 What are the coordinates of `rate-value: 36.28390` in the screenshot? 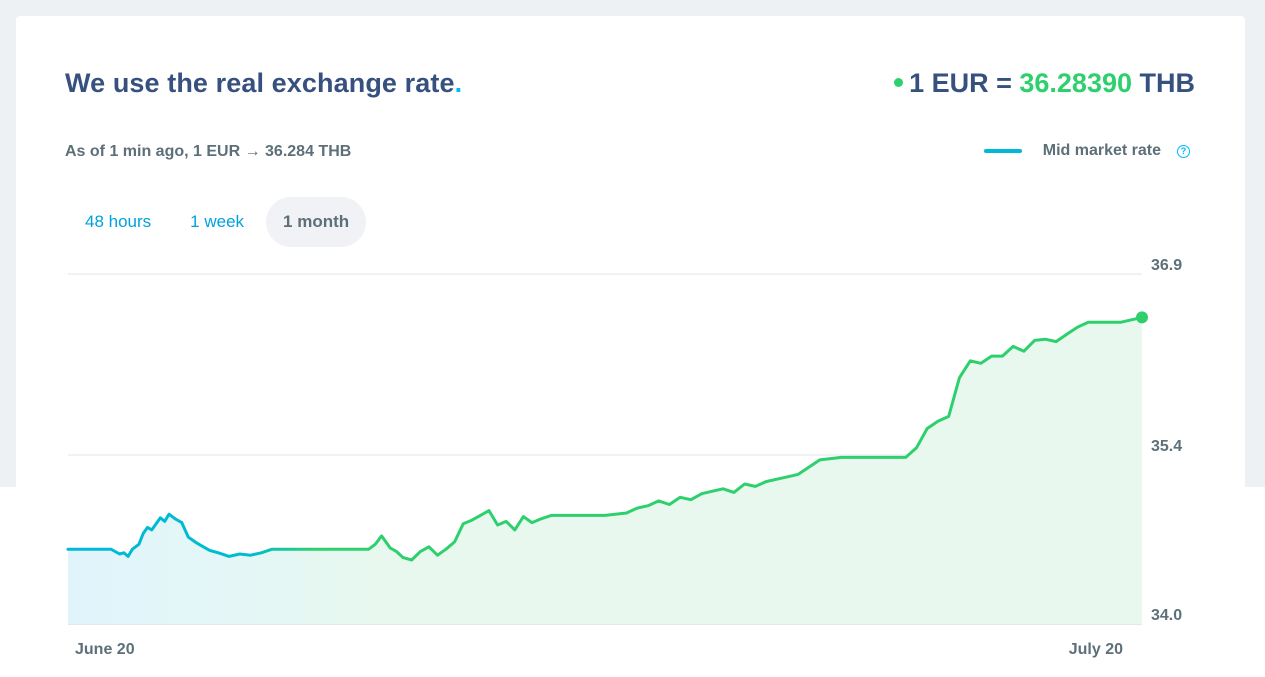 It's located at (1075, 83).